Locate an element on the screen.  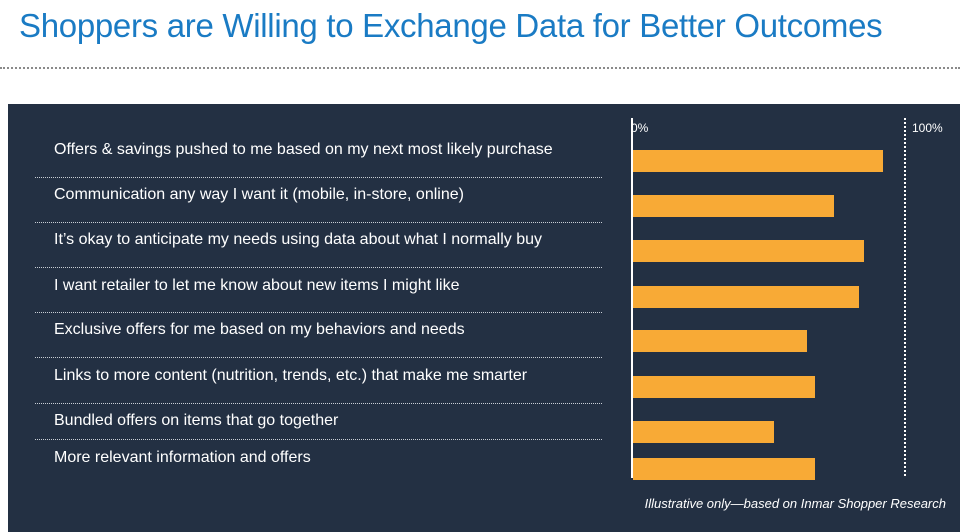
title-divider is located at coordinates (480, 68).